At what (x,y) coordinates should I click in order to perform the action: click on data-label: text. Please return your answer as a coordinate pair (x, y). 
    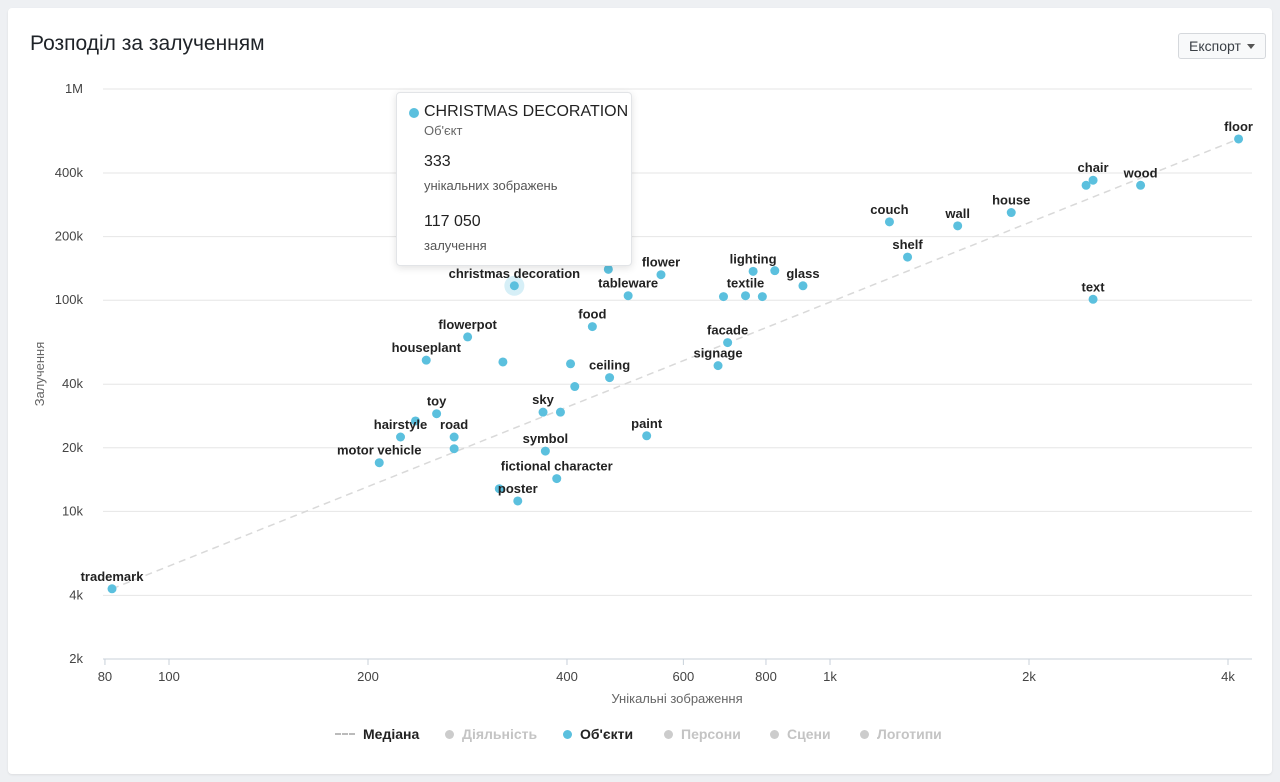
    Looking at the image, I should click on (1094, 286).